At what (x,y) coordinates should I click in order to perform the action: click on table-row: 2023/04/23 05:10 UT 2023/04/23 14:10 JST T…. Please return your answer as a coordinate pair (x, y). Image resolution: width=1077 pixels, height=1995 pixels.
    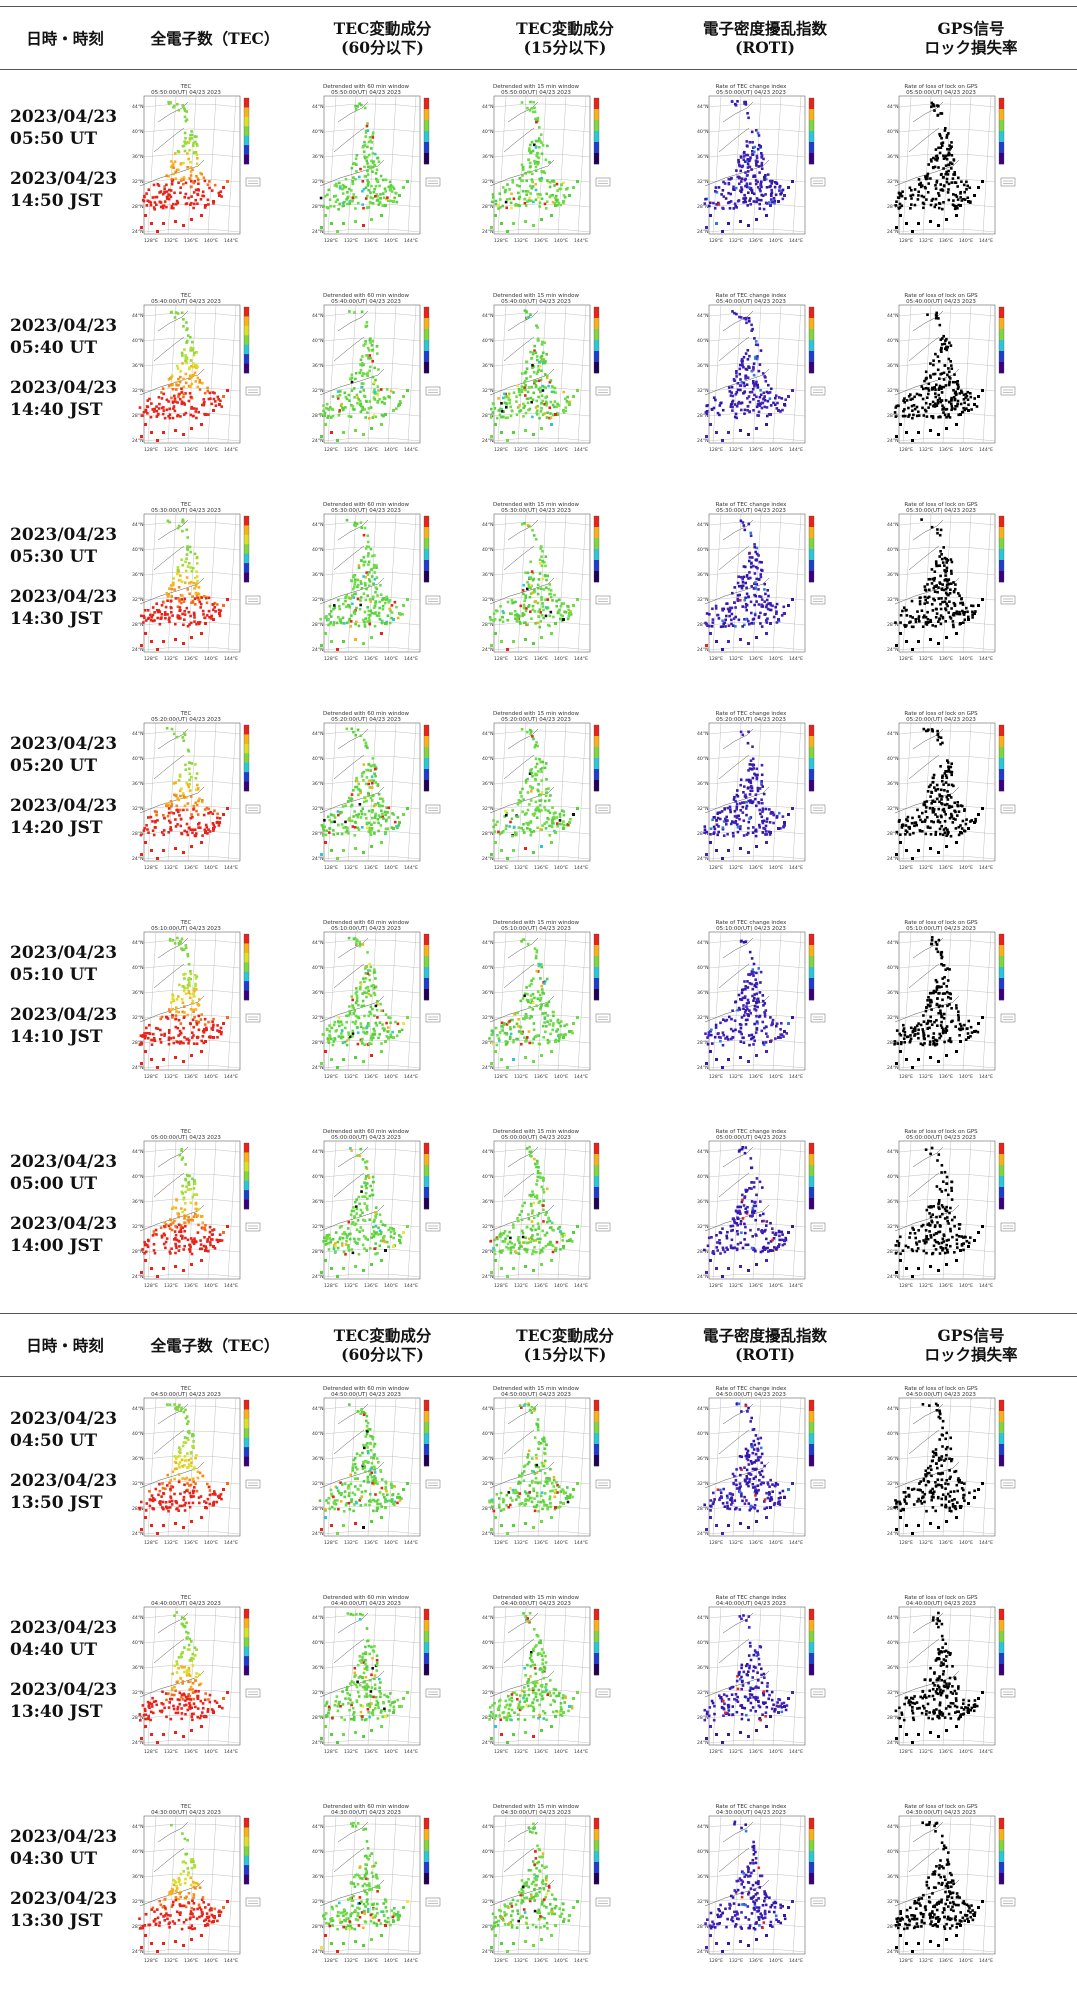
    Looking at the image, I should click on (538, 1007).